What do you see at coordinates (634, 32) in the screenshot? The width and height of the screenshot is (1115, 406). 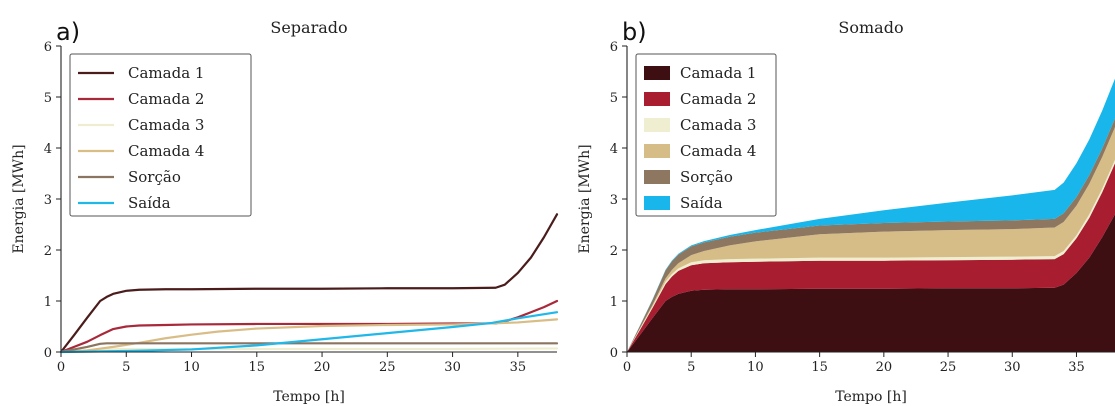 I see `panel-label: b)` at bounding box center [634, 32].